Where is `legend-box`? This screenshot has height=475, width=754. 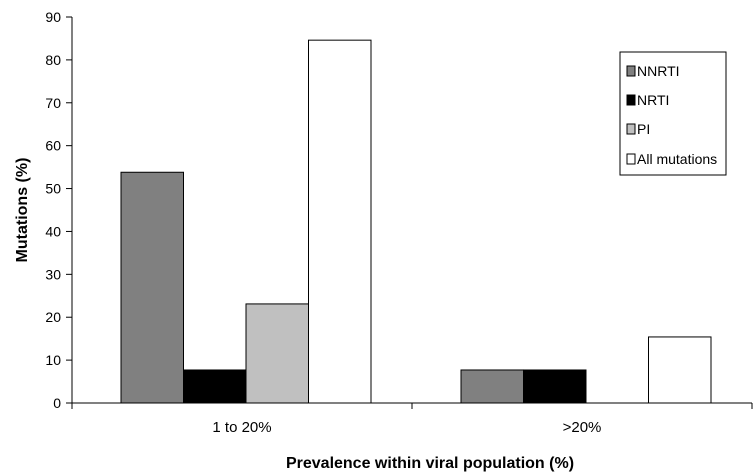
legend-box is located at coordinates (673, 113).